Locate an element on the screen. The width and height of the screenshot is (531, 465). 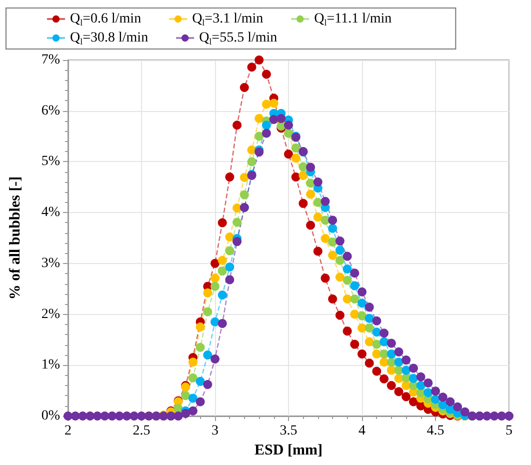
y-tick-label: 1% is located at coordinates (50, 365).